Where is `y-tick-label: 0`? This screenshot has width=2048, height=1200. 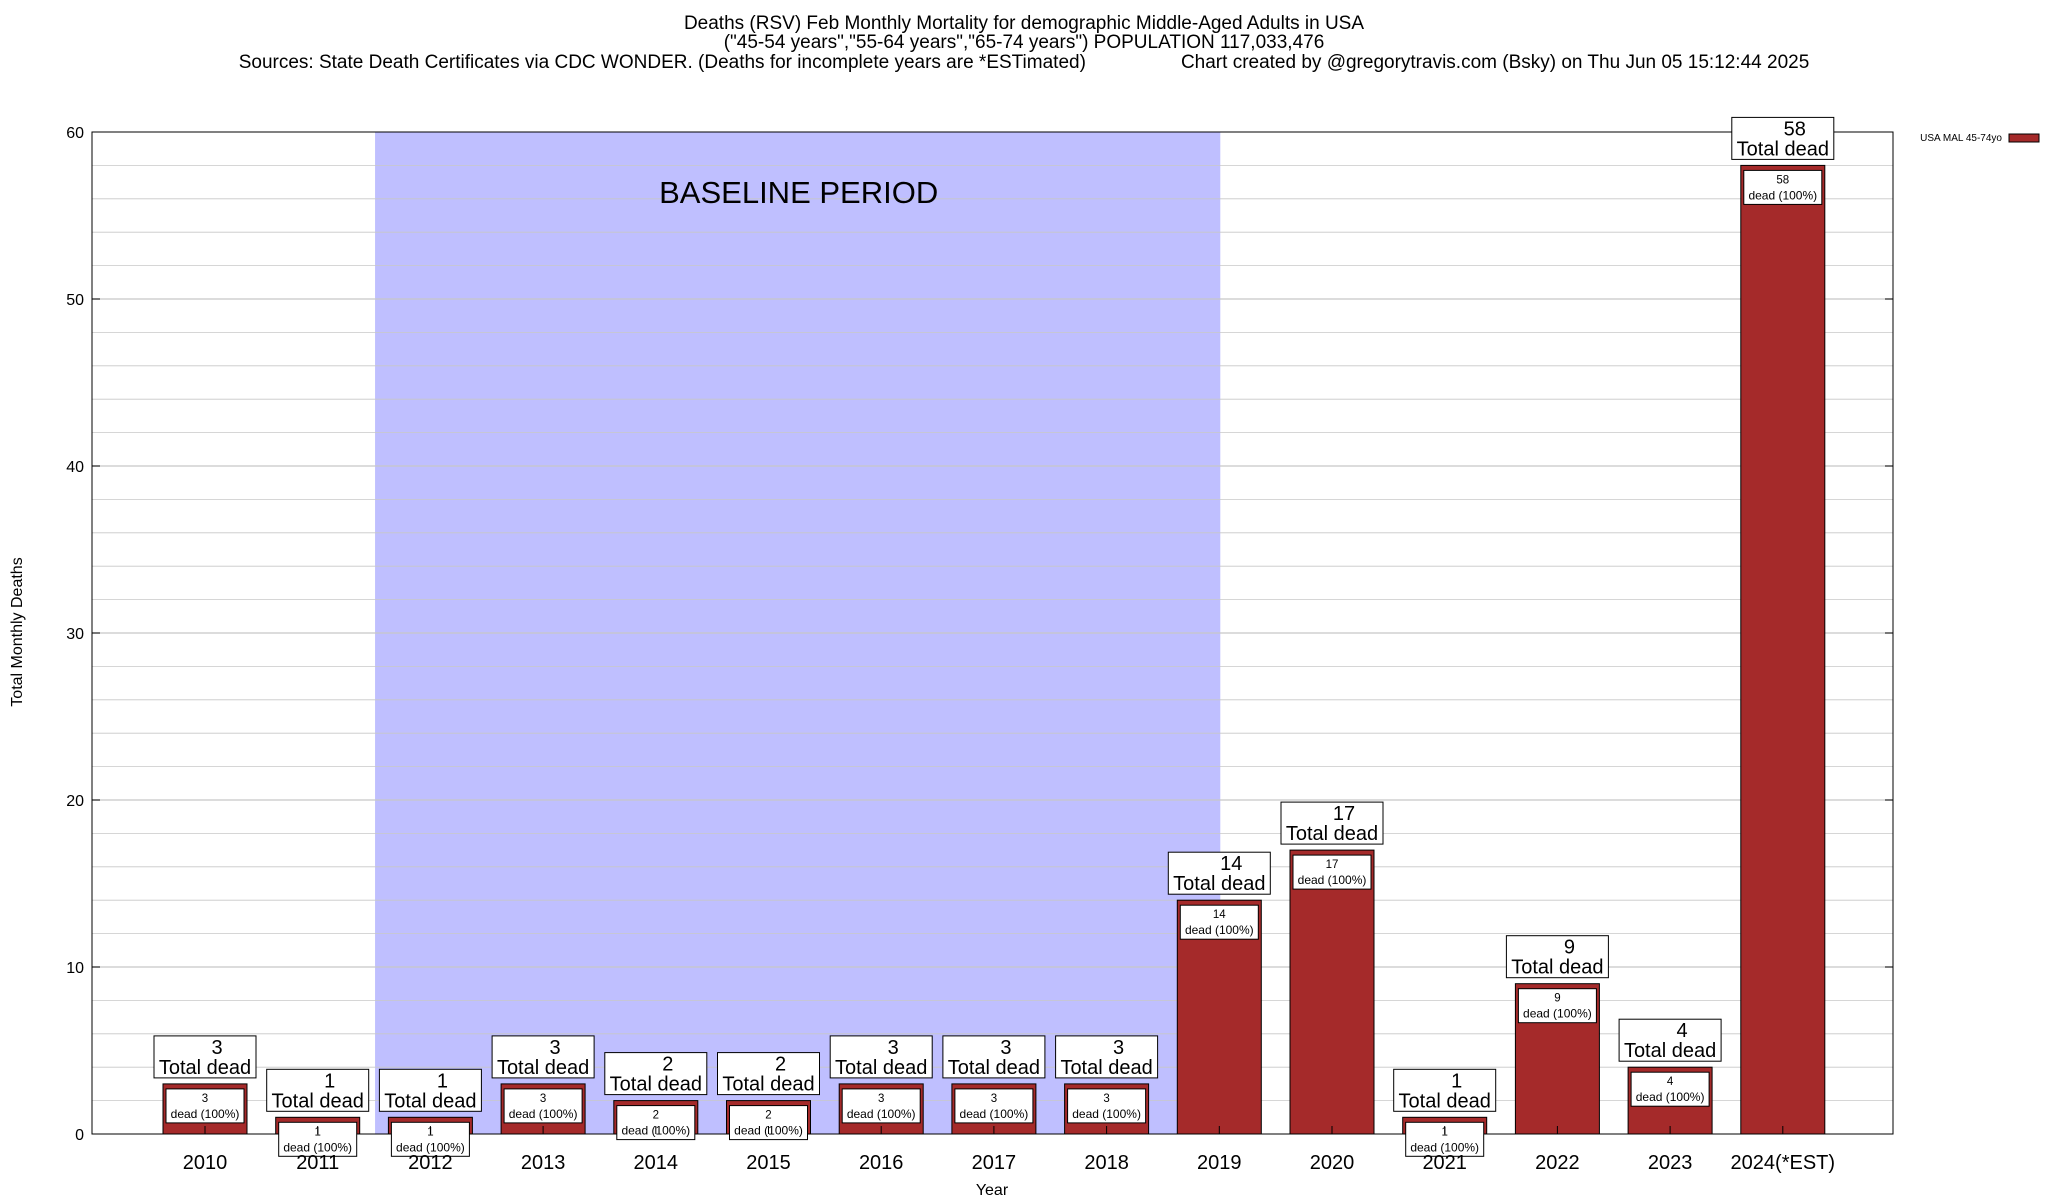 y-tick-label: 0 is located at coordinates (79, 1135).